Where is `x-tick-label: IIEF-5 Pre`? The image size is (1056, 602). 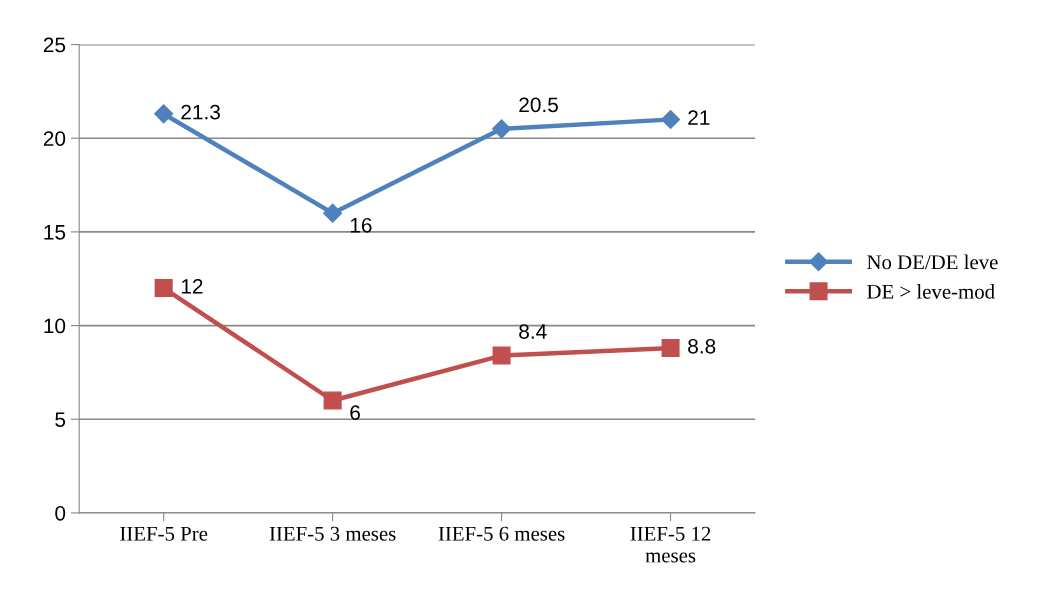
x-tick-label: IIEF-5 Pre is located at coordinates (164, 533).